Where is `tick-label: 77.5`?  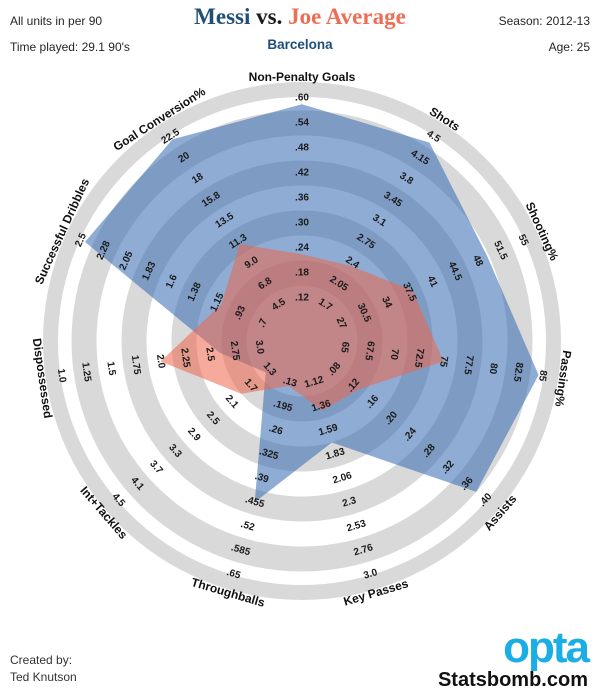
tick-label: 77.5 is located at coordinates (468, 364).